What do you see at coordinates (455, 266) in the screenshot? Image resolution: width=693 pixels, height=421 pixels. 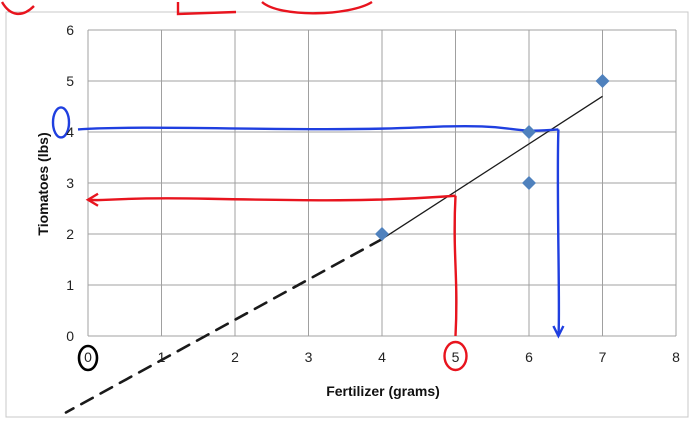 I see `red-vertical-line` at bounding box center [455, 266].